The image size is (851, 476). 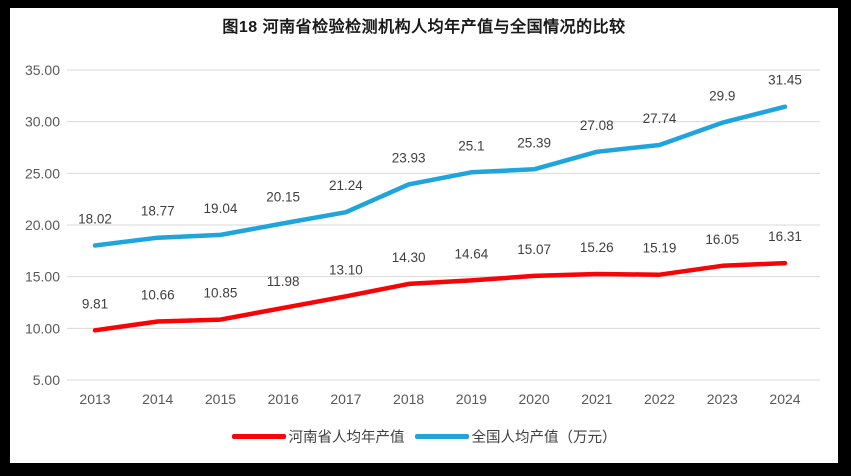 What do you see at coordinates (660, 248) in the screenshot?
I see `data-label-henan: 15.19` at bounding box center [660, 248].